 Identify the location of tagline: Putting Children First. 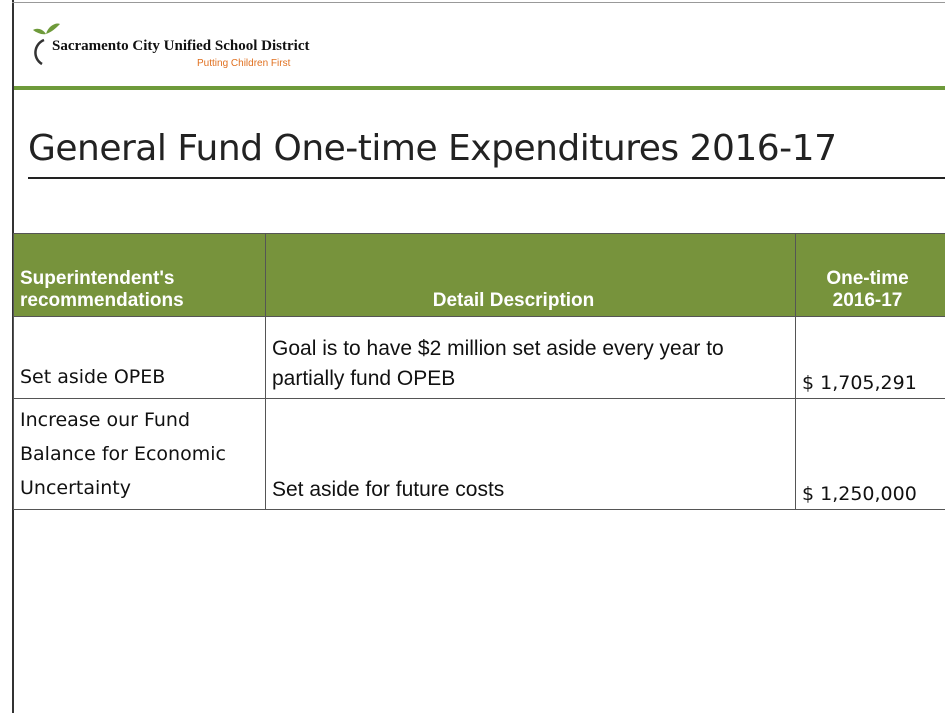
(244, 63).